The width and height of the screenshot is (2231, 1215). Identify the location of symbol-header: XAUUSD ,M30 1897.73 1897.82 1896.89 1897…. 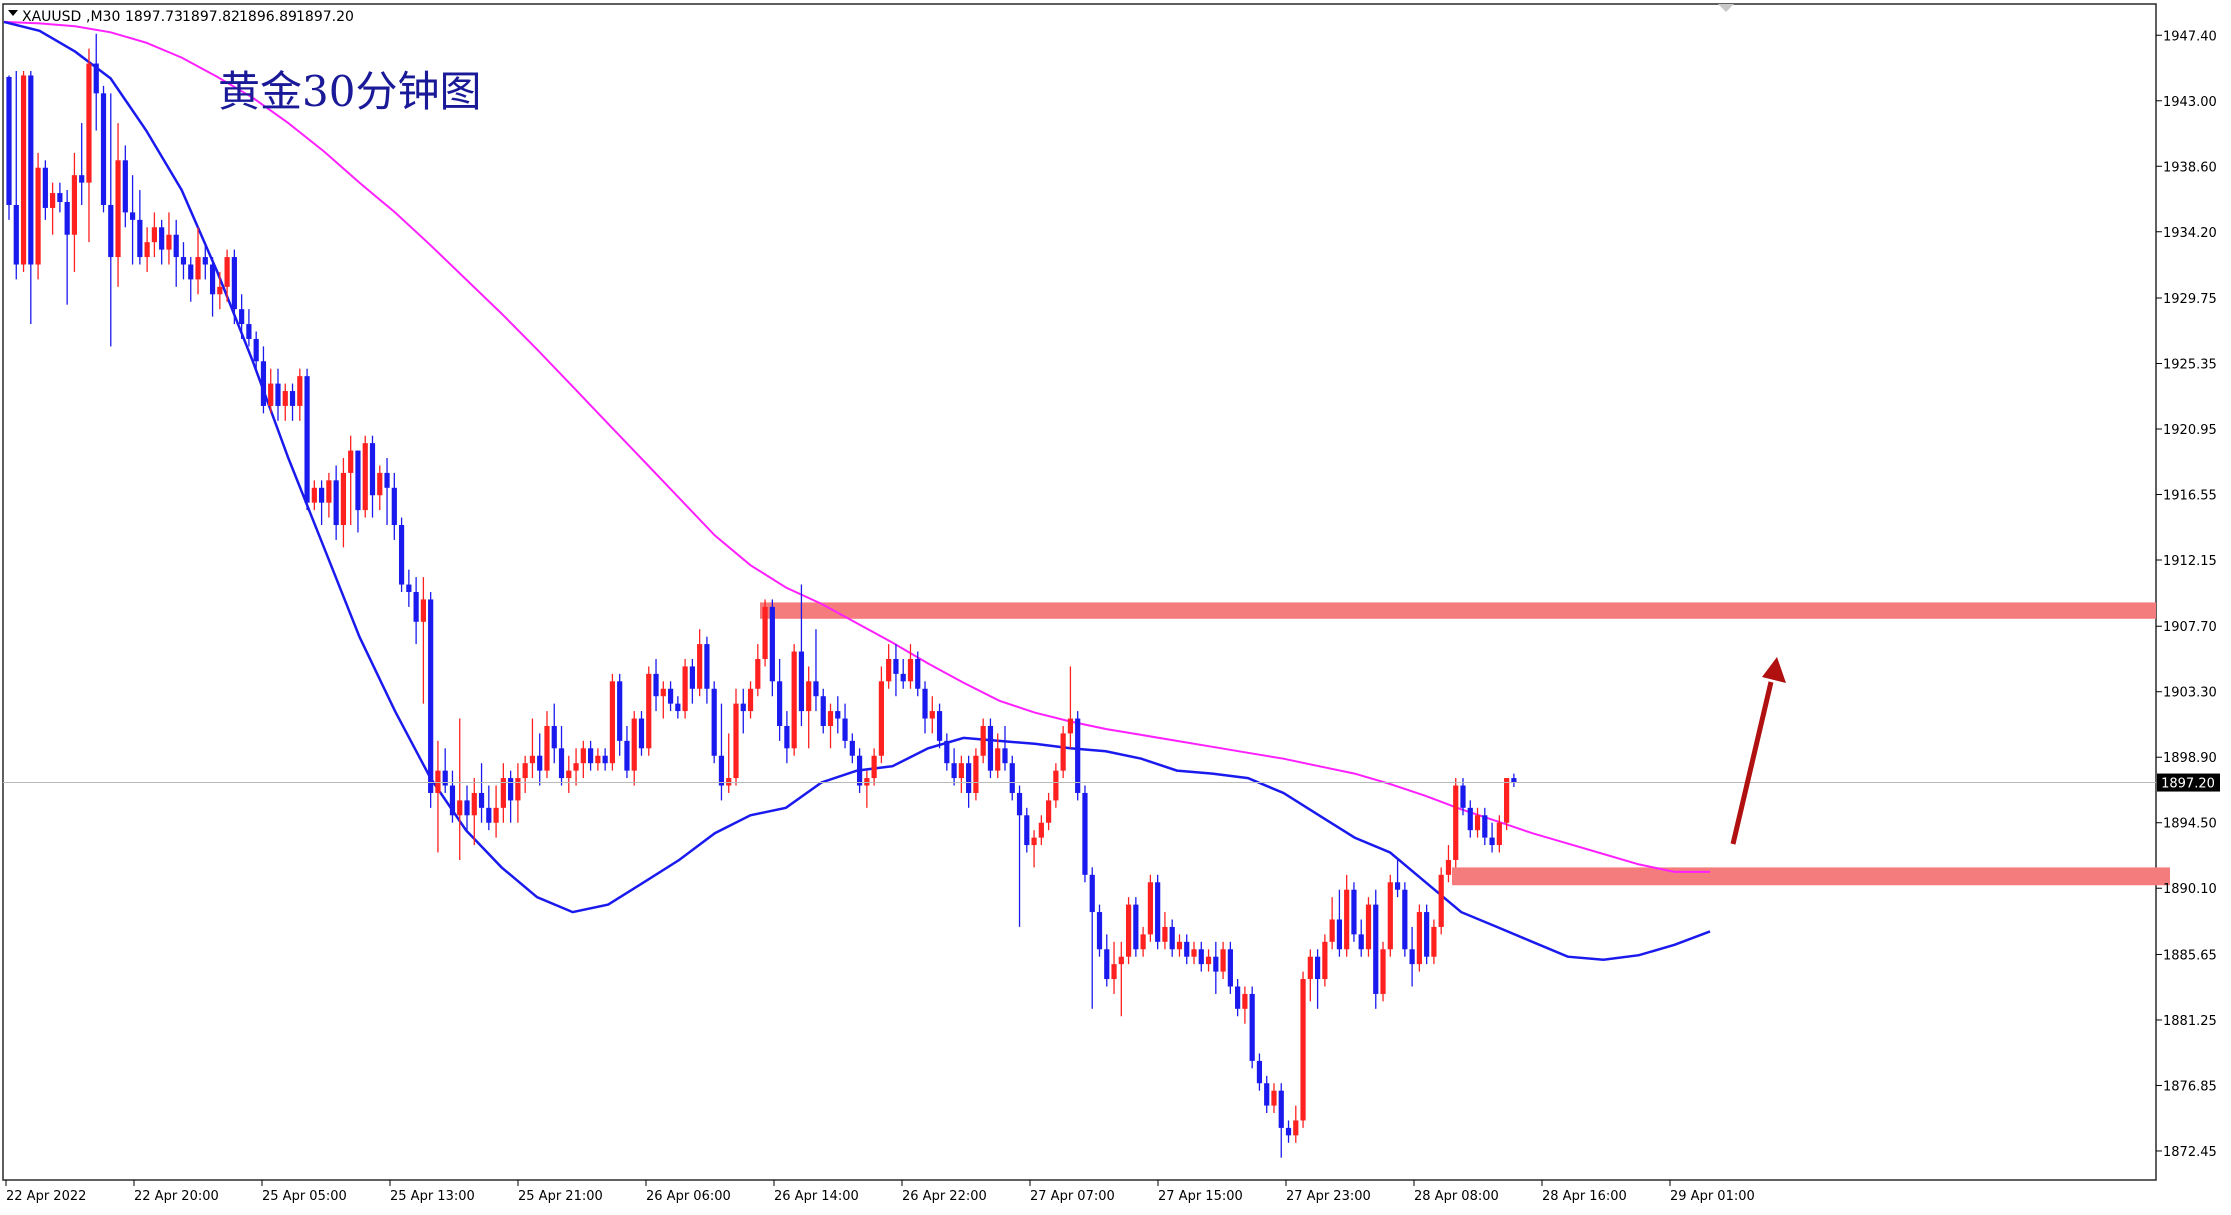
(181, 17).